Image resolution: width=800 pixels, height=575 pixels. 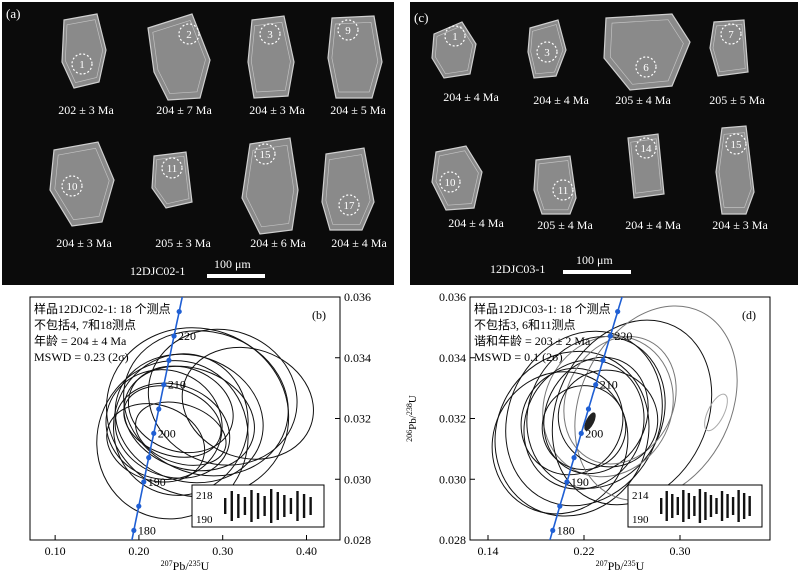 I want to click on scale-text-a: 100 μm, so click(x=232, y=264).